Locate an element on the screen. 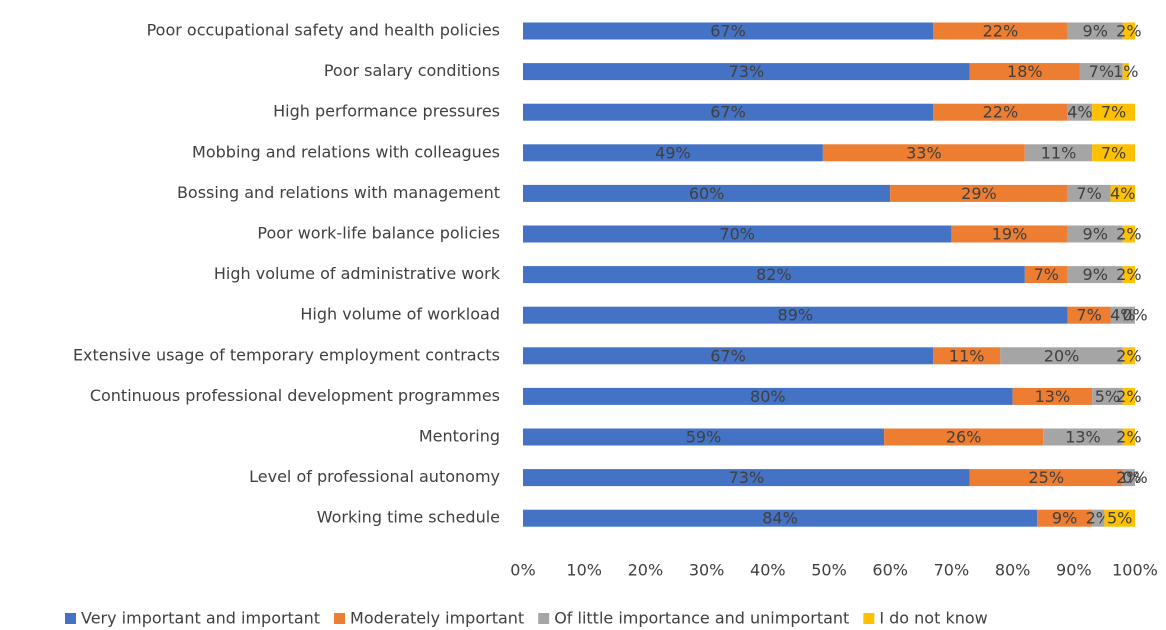 Image resolution: width=1166 pixels, height=630 pixels. data-label: 33% is located at coordinates (924, 152).